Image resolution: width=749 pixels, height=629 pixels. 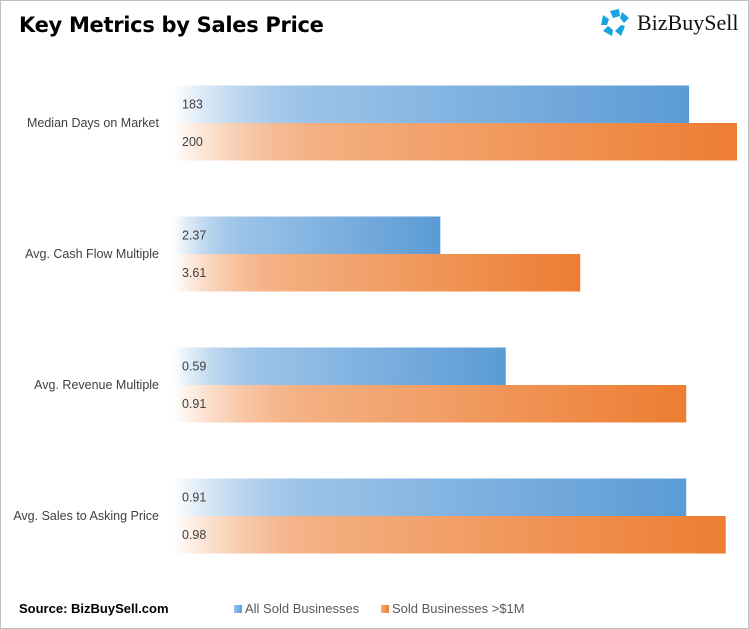 I want to click on legend-swatch-blue, so click(x=238, y=608).